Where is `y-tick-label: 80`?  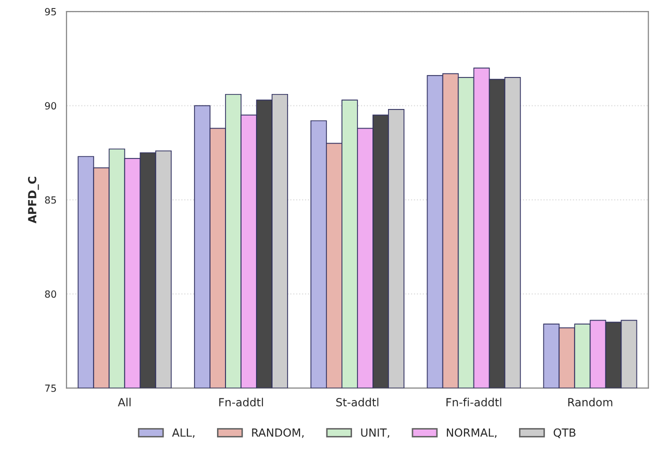 y-tick-label: 80 is located at coordinates (50, 294).